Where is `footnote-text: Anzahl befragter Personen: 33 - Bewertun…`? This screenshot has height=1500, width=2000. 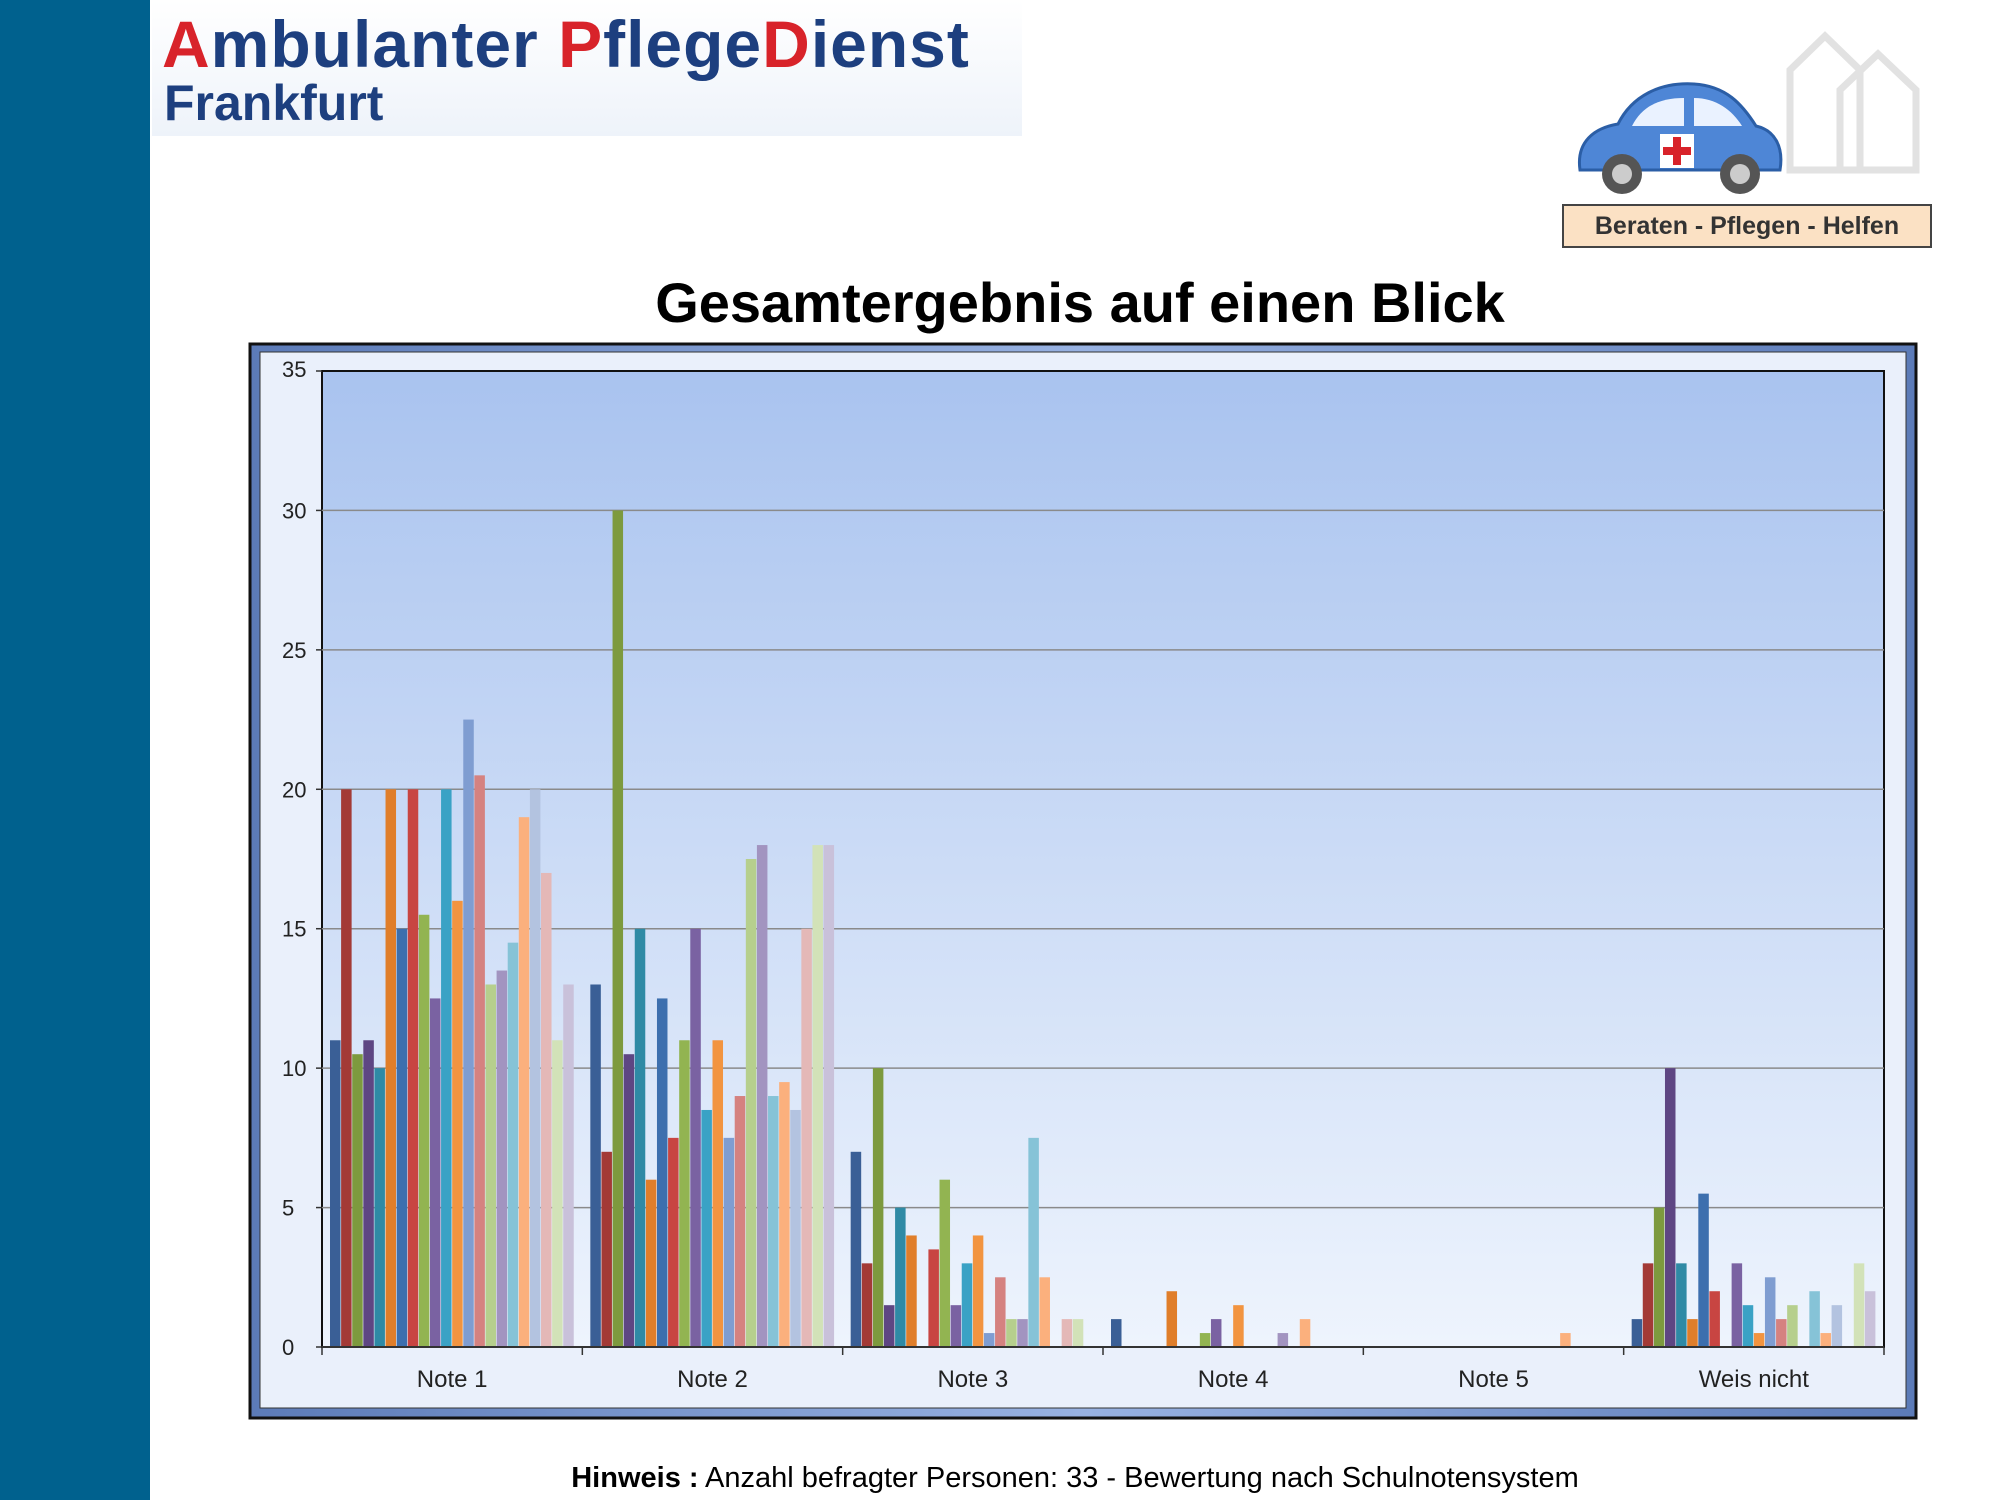
footnote-text: Anzahl befragter Personen: 33 - Bewertun… is located at coordinates (1138, 1478).